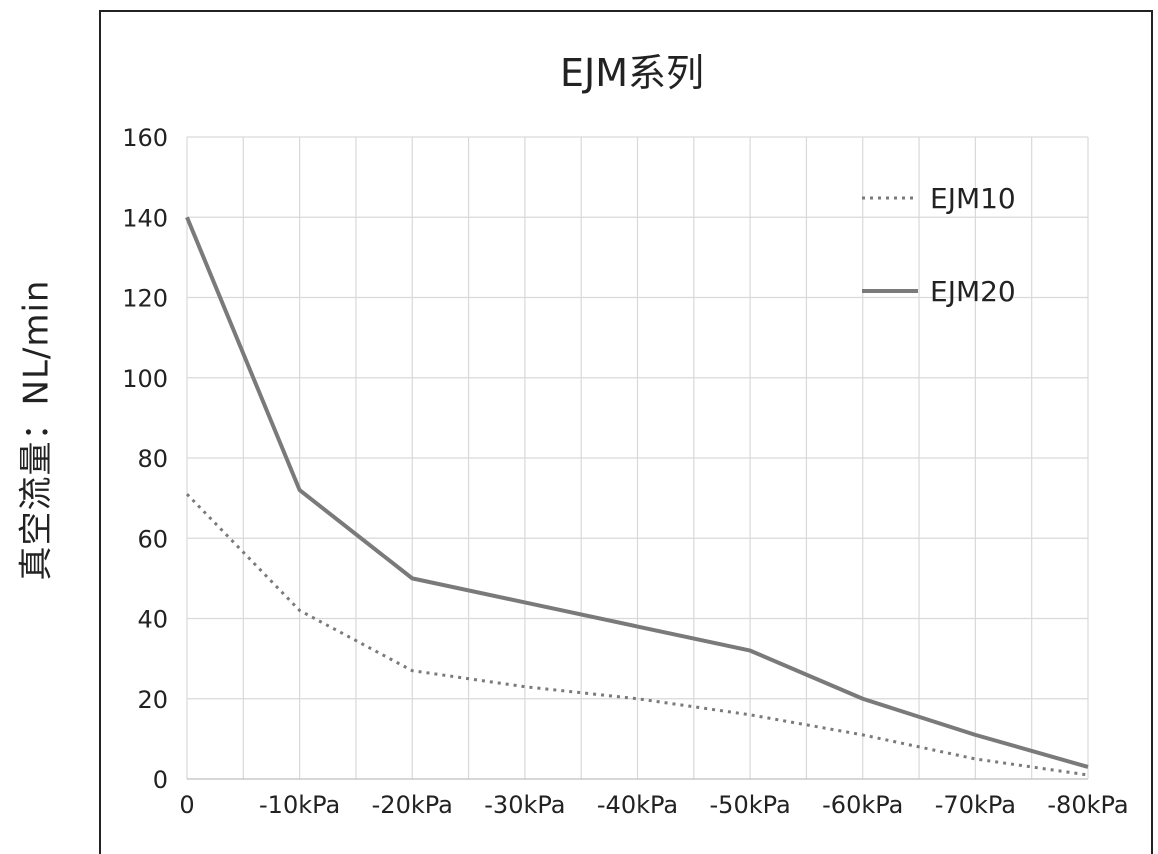  Describe the element at coordinates (750, 805) in the screenshot. I see `x-tick-label: -50kPa` at that location.